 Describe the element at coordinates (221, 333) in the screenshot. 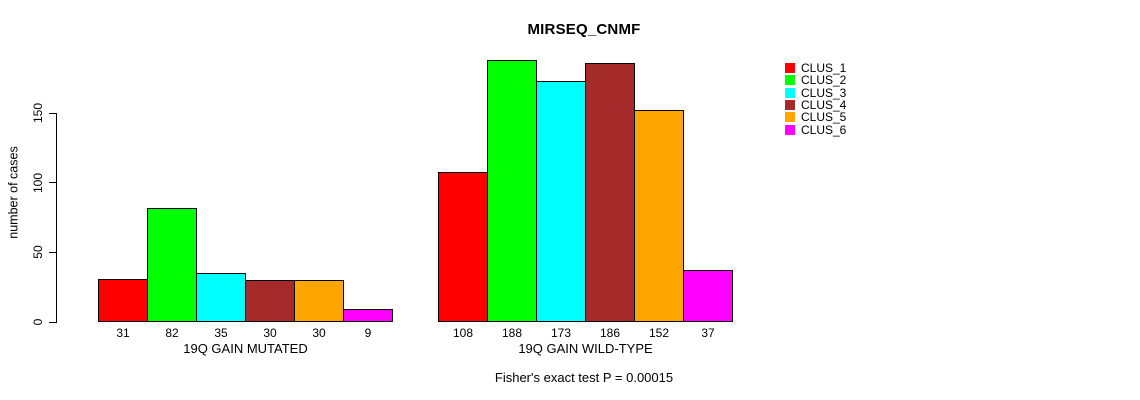

I see `bar-value-label: 35` at that location.